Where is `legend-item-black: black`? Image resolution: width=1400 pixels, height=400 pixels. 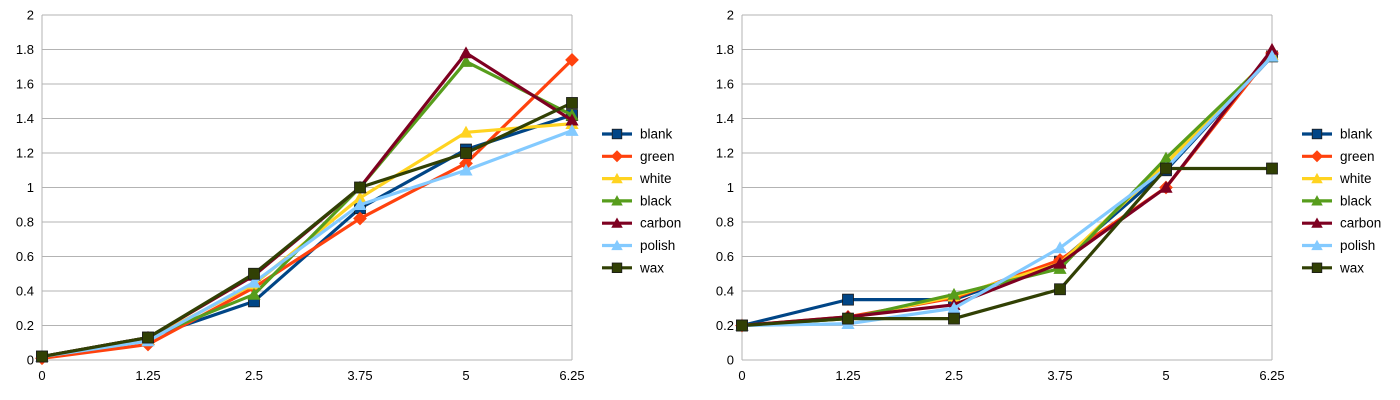 legend-item-black: black is located at coordinates (1337, 200).